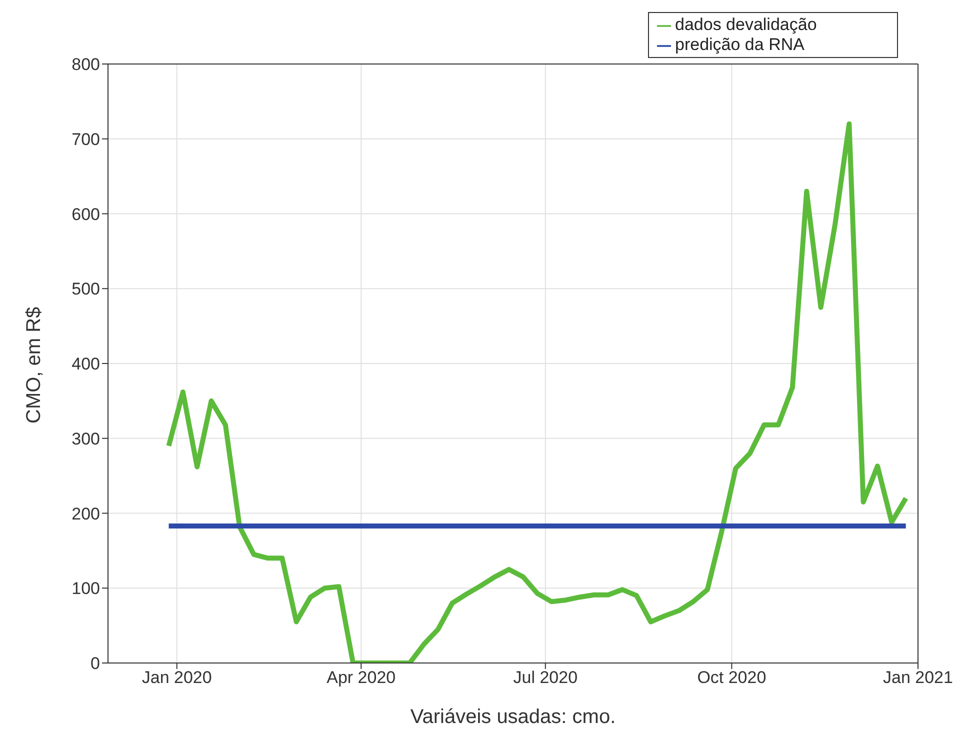 The width and height of the screenshot is (972, 744). What do you see at coordinates (86, 364) in the screenshot?
I see `y-tick-label: 400` at bounding box center [86, 364].